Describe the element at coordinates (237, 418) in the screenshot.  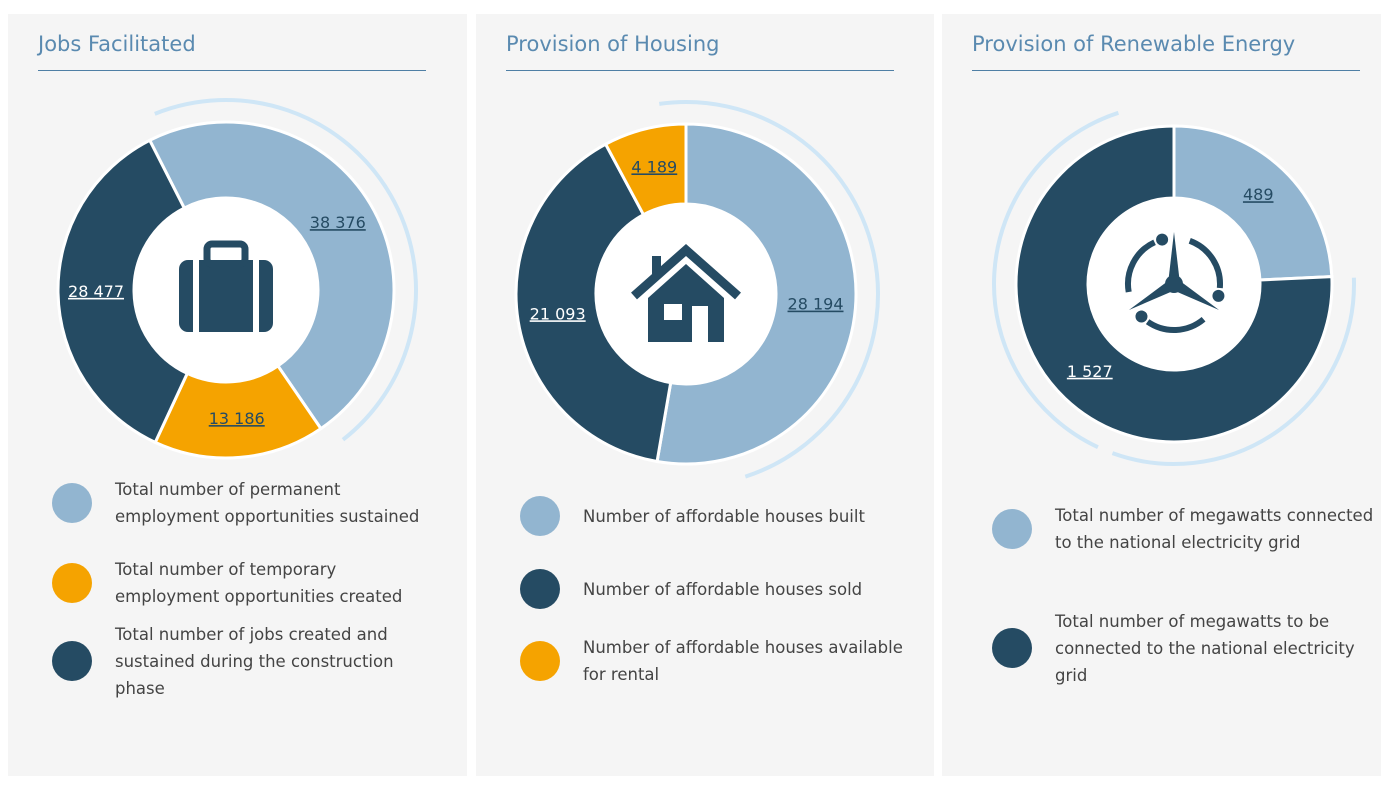
I see `data-label: 13 186` at that location.